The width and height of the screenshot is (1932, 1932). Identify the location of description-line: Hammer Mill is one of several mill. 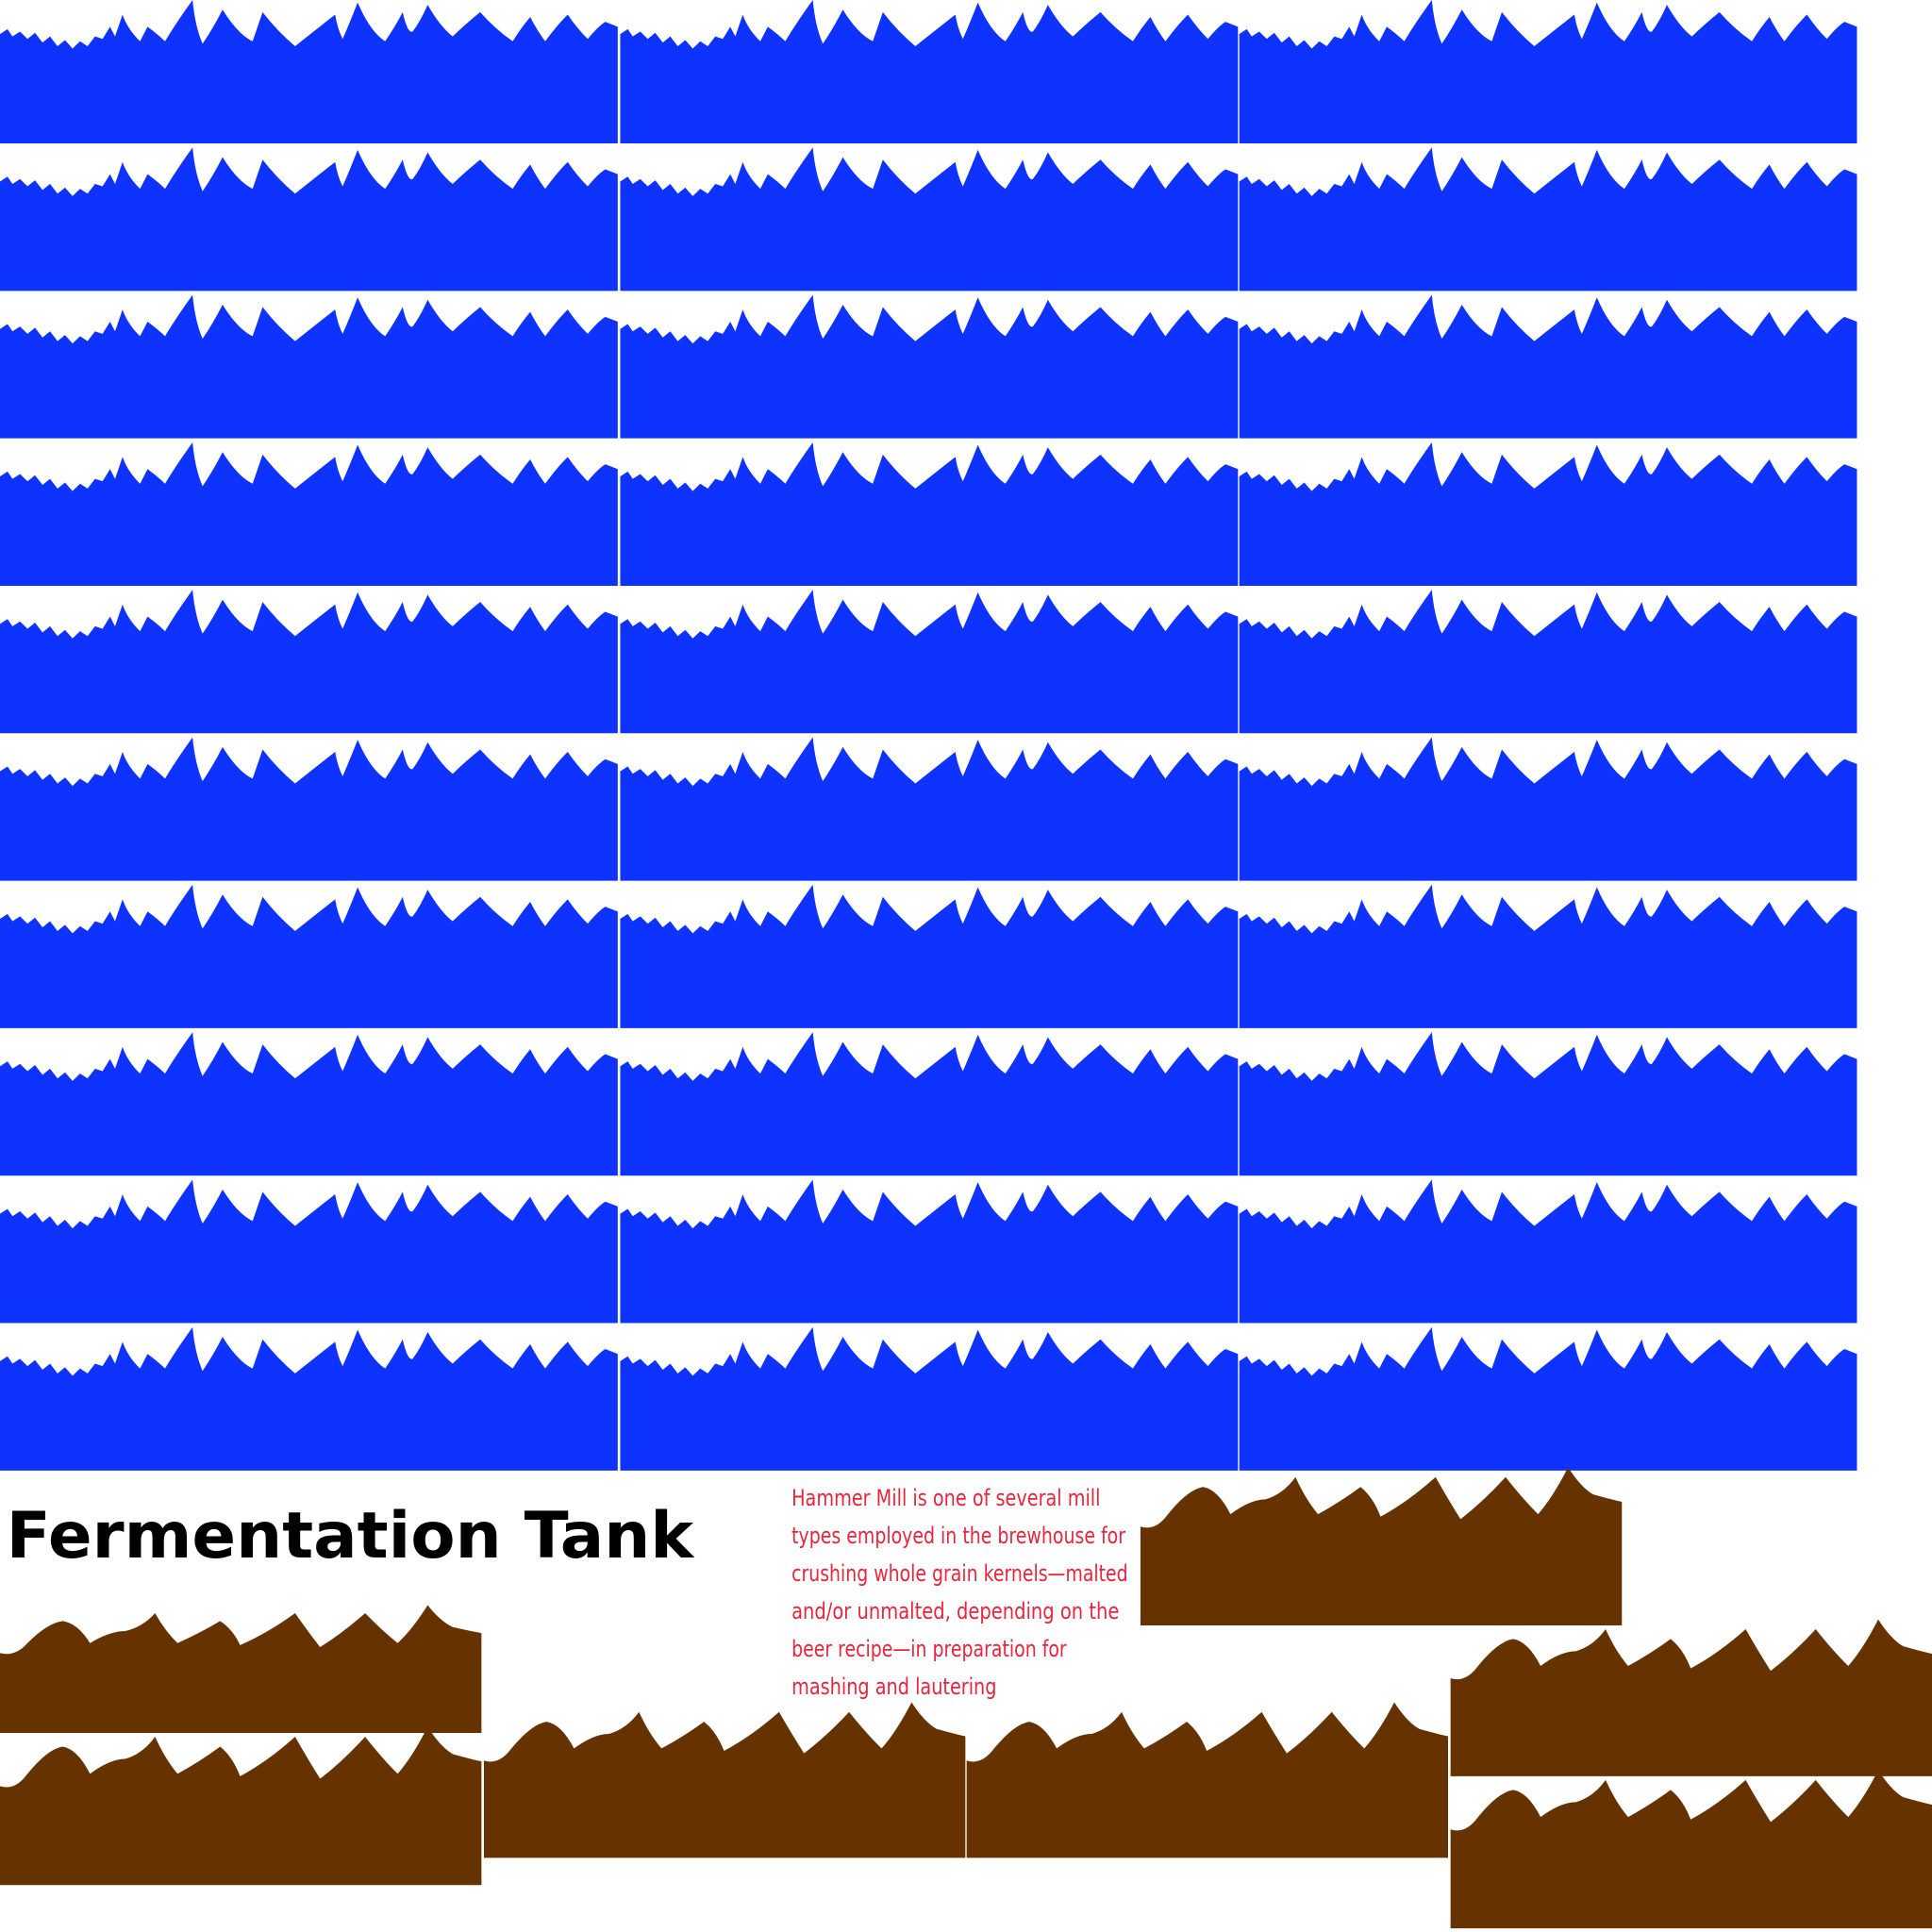
(946, 1498).